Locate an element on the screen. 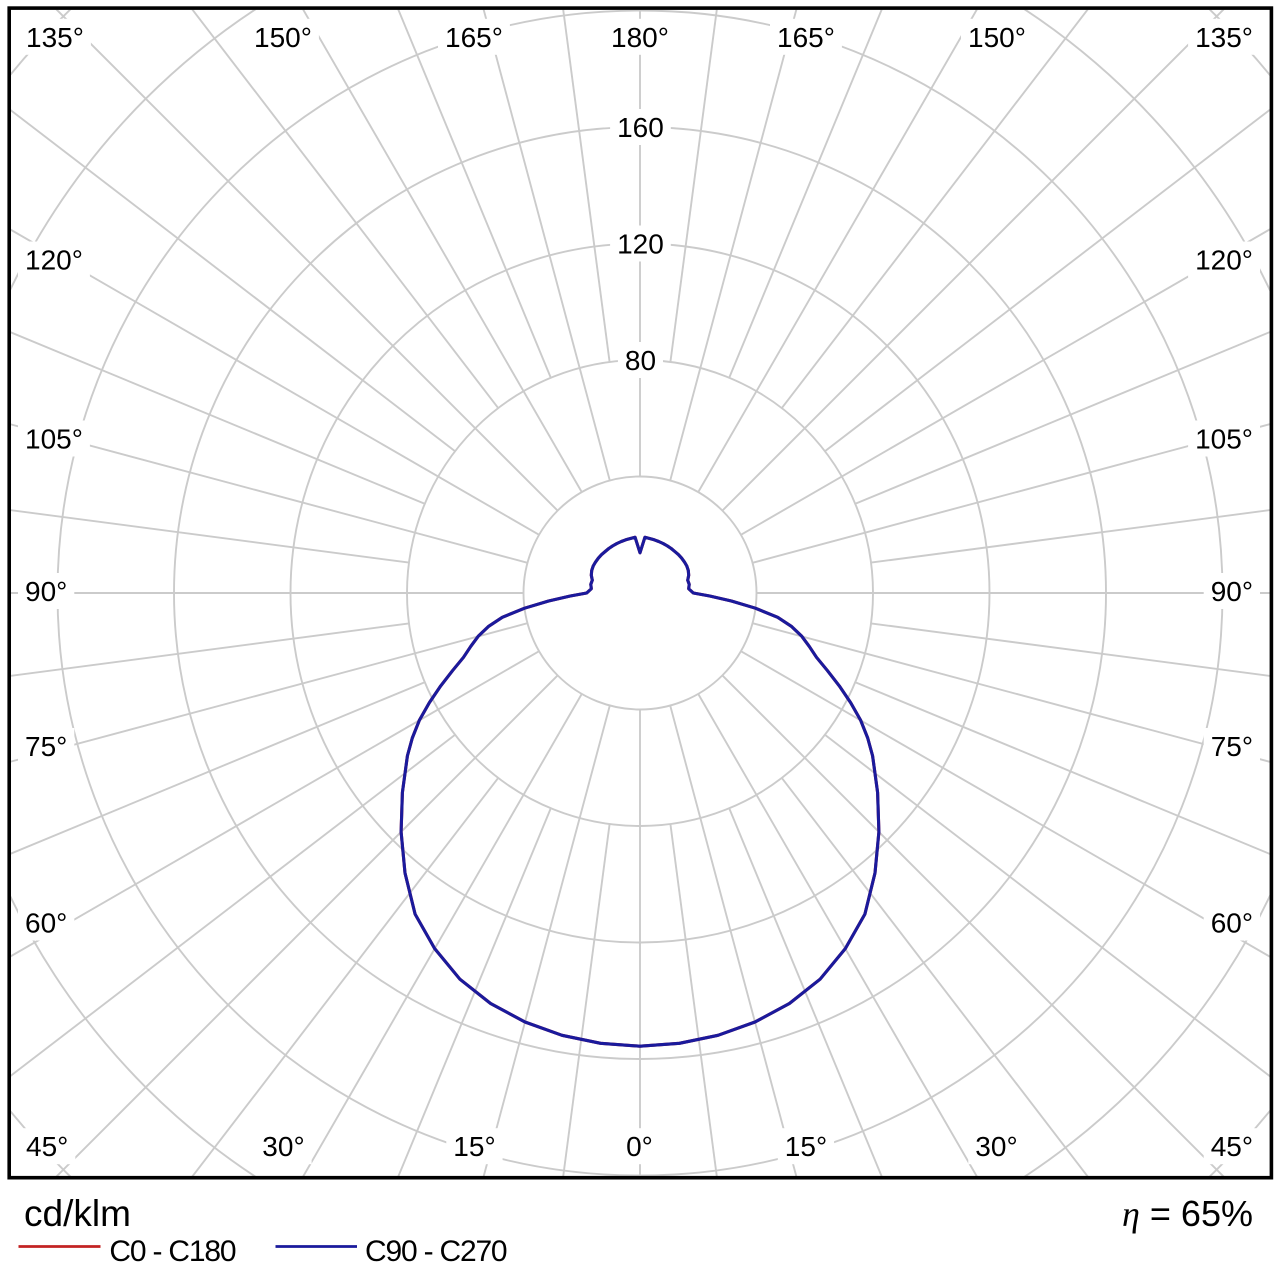 This screenshot has width=1280, height=1280. svg-text: 80 is located at coordinates (640, 360).